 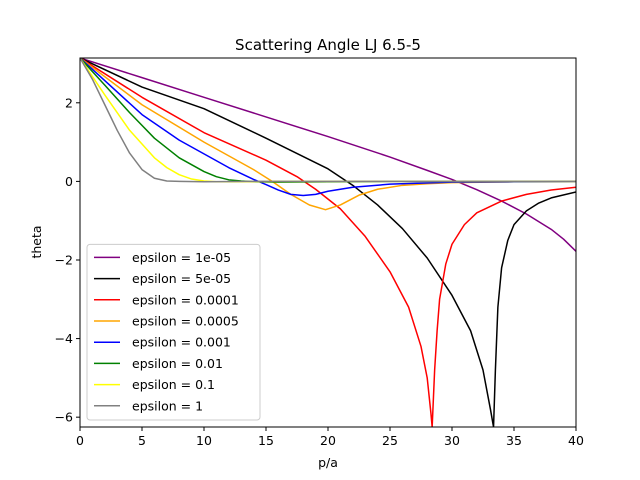 What do you see at coordinates (328, 462) in the screenshot?
I see `x-axis-label: p/a` at bounding box center [328, 462].